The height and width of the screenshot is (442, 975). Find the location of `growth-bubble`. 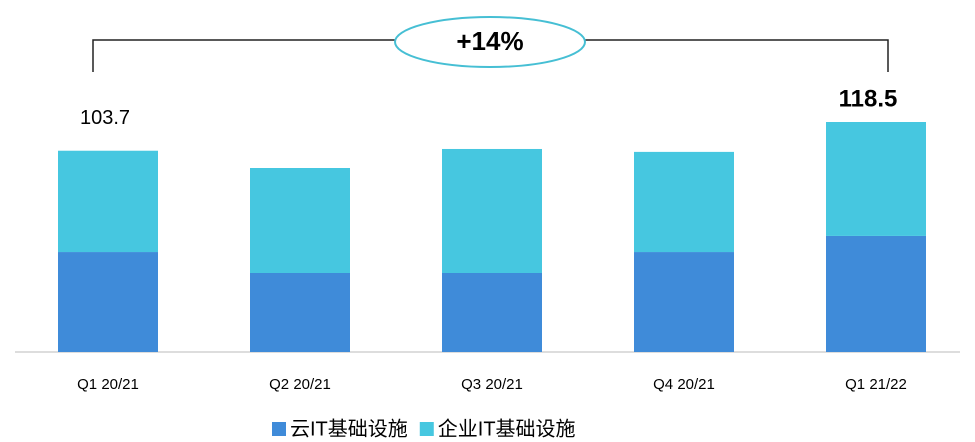

growth-bubble is located at coordinates (490, 42).